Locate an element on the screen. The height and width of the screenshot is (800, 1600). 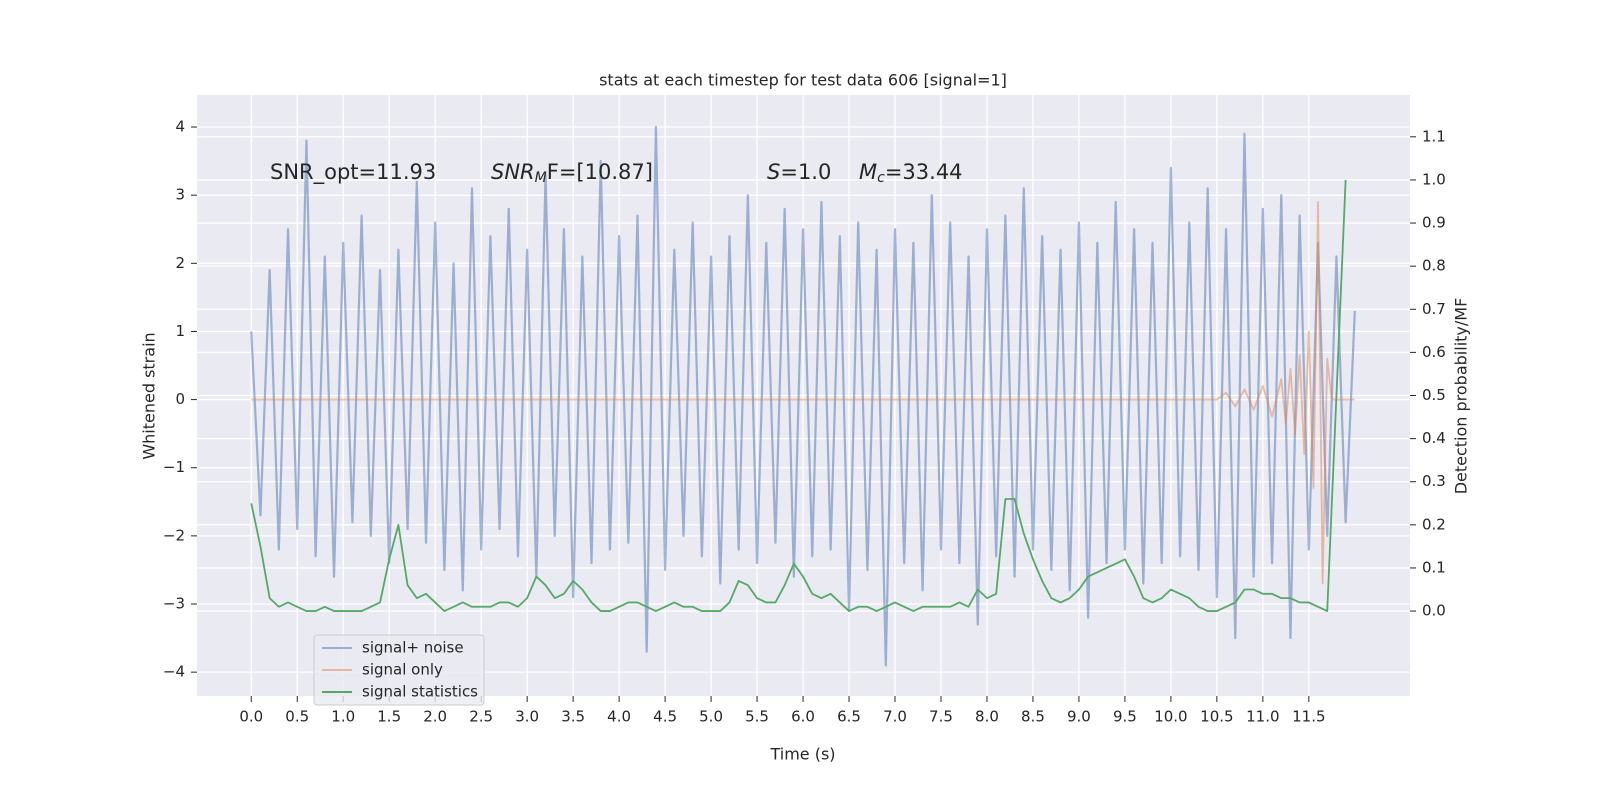
x-tick-label: 0.5 is located at coordinates (297, 717).